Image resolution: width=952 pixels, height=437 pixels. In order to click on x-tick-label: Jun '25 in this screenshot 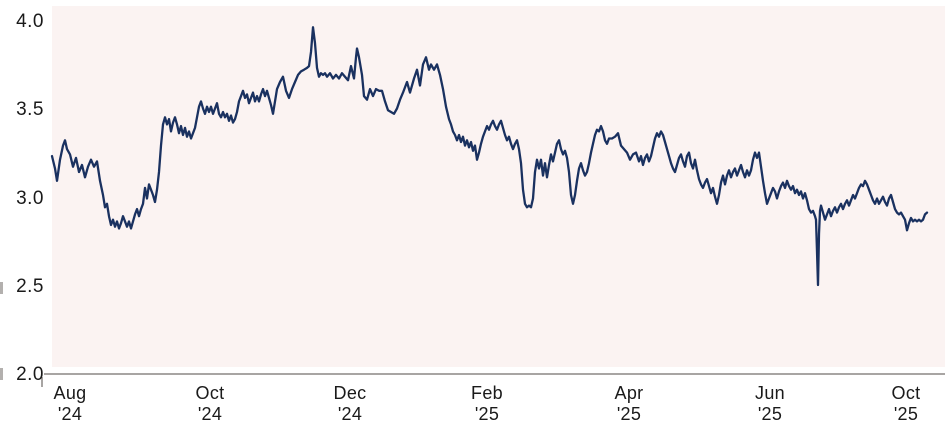, I will do `click(770, 404)`.